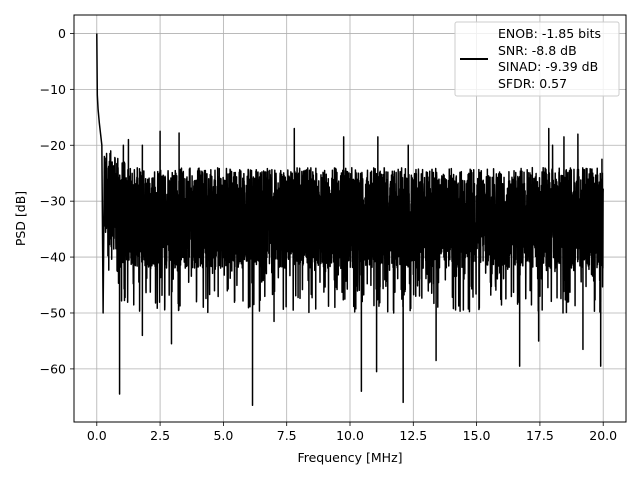 The height and width of the screenshot is (480, 640). I want to click on y-tick-label: −30, so click(53, 201).